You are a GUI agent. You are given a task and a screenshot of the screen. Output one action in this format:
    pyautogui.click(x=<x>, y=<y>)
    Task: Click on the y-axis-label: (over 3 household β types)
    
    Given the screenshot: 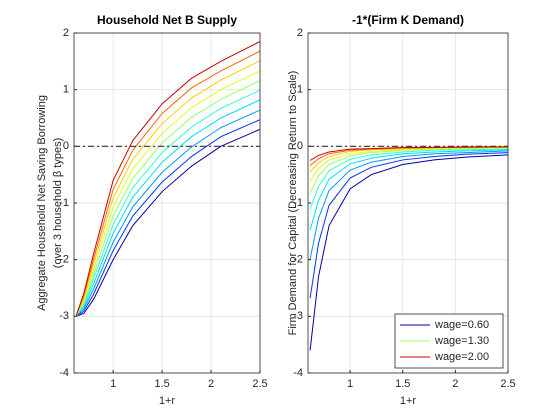 What is the action you would take?
    pyautogui.click(x=58, y=203)
    